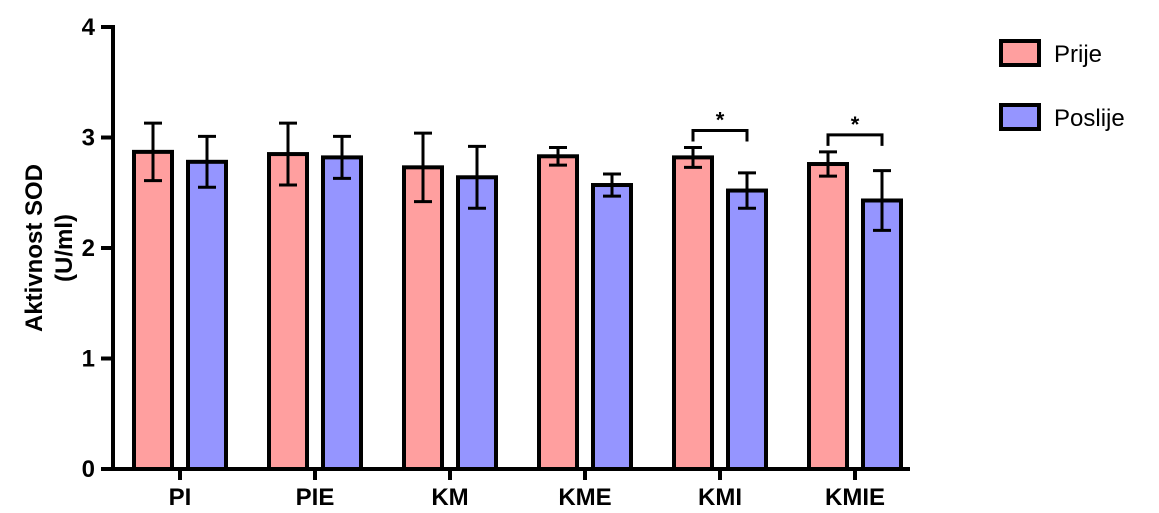 The height and width of the screenshot is (513, 1159). What do you see at coordinates (720, 135) in the screenshot?
I see `significance-bracket-kmi` at bounding box center [720, 135].